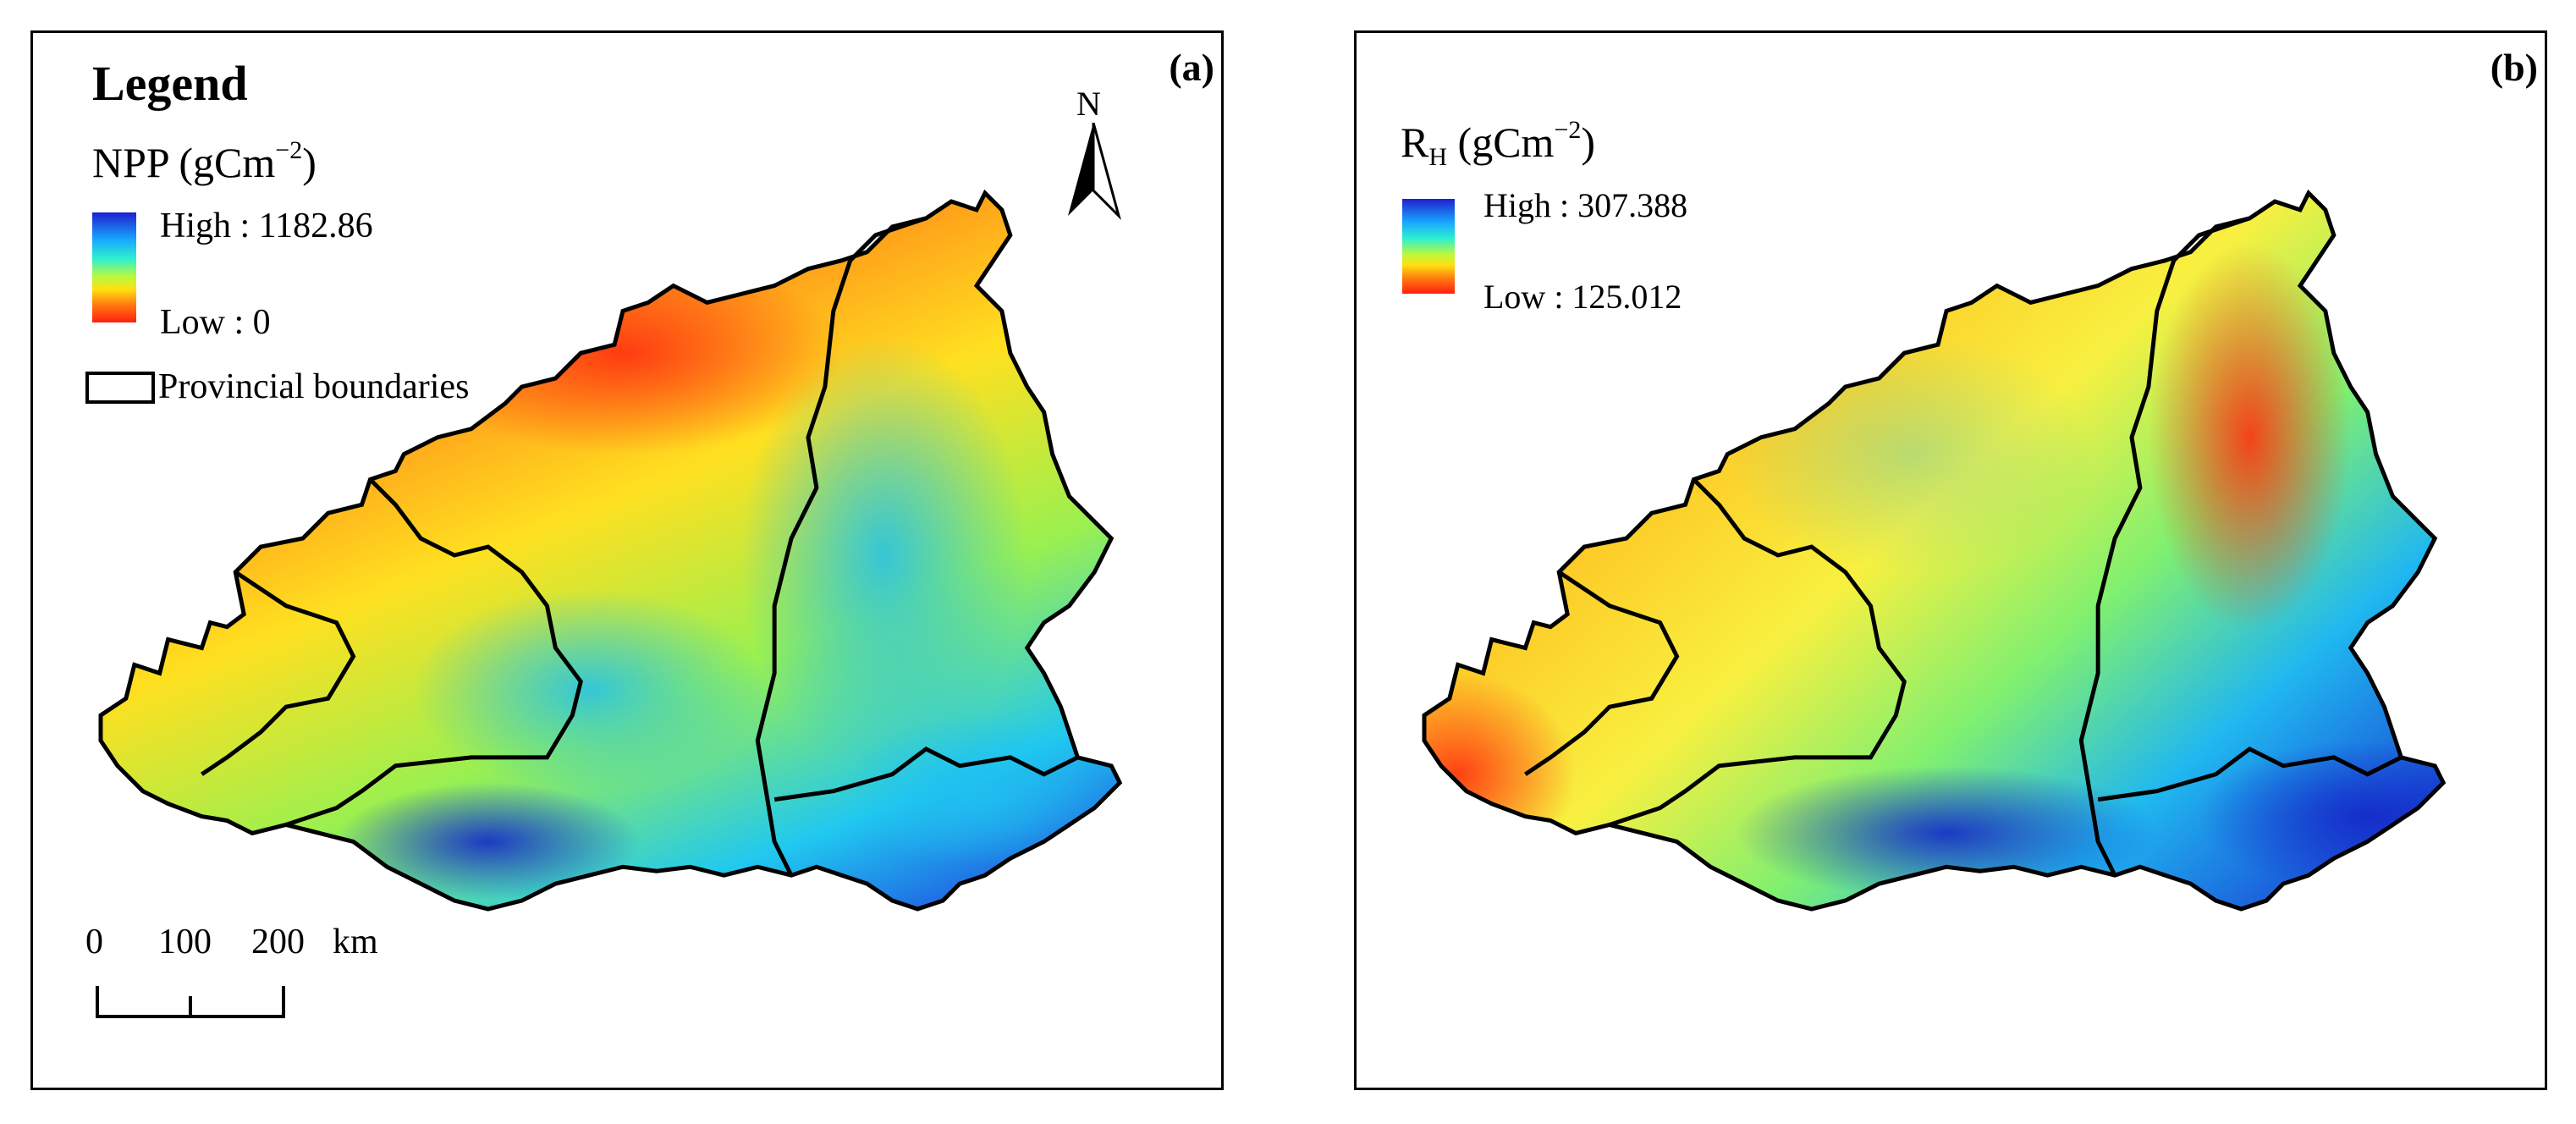  I want to click on boundary-legend-label: Provincial boundaries, so click(314, 386).